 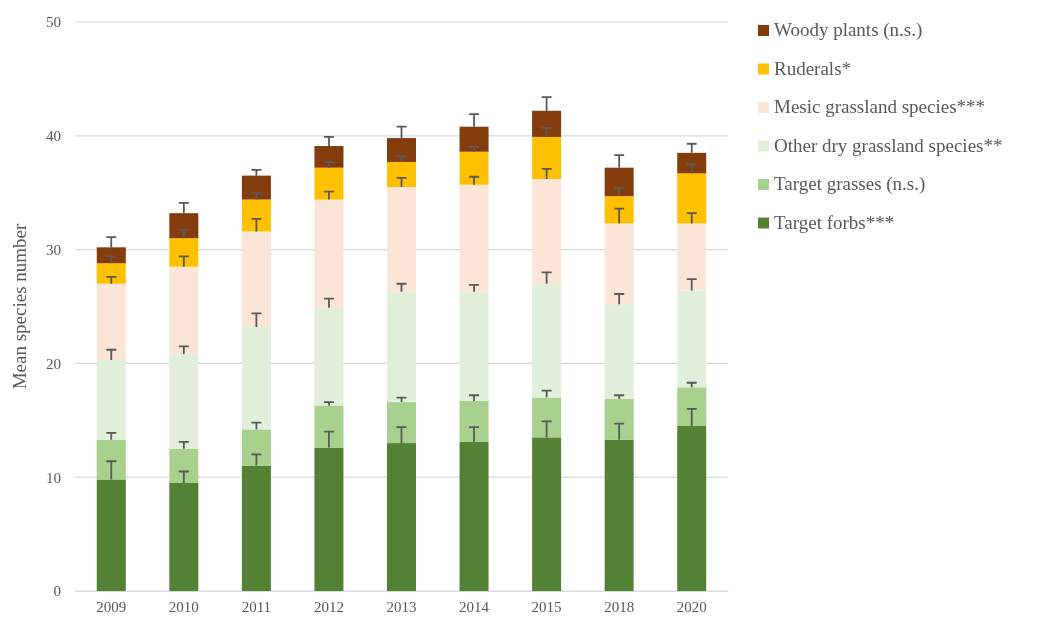 What do you see at coordinates (53, 363) in the screenshot?
I see `y-tick-label: 20` at bounding box center [53, 363].